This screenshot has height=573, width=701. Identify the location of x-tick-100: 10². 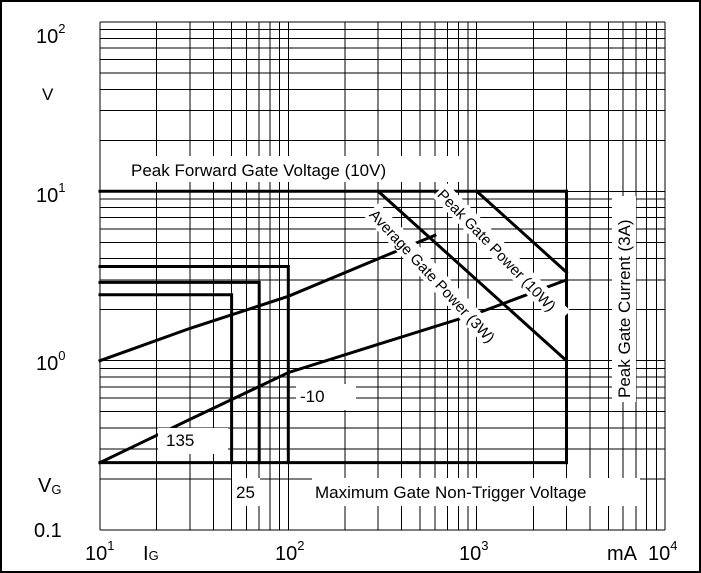
(289, 551).